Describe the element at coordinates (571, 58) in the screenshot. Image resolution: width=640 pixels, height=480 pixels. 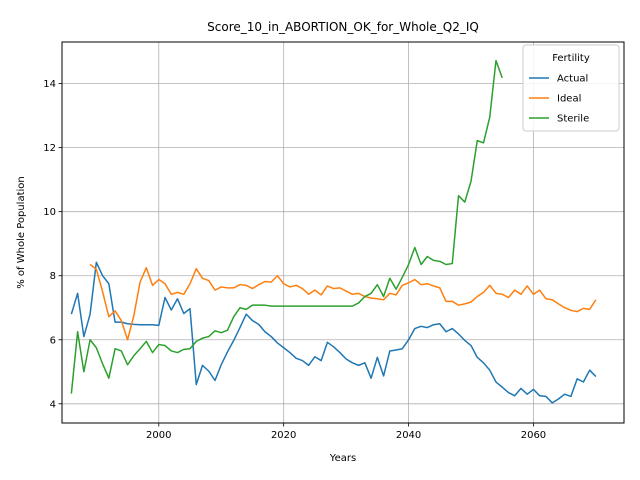
I see `legend-title: Fertility` at that location.